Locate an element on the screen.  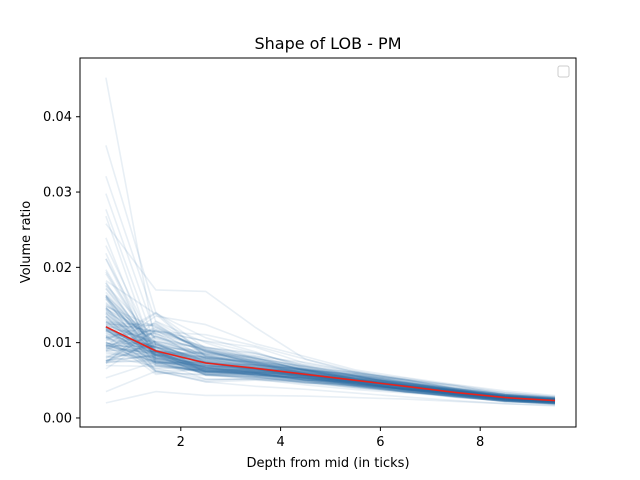
x-axis-label: Depth from mid (in ticks) is located at coordinates (327, 463).